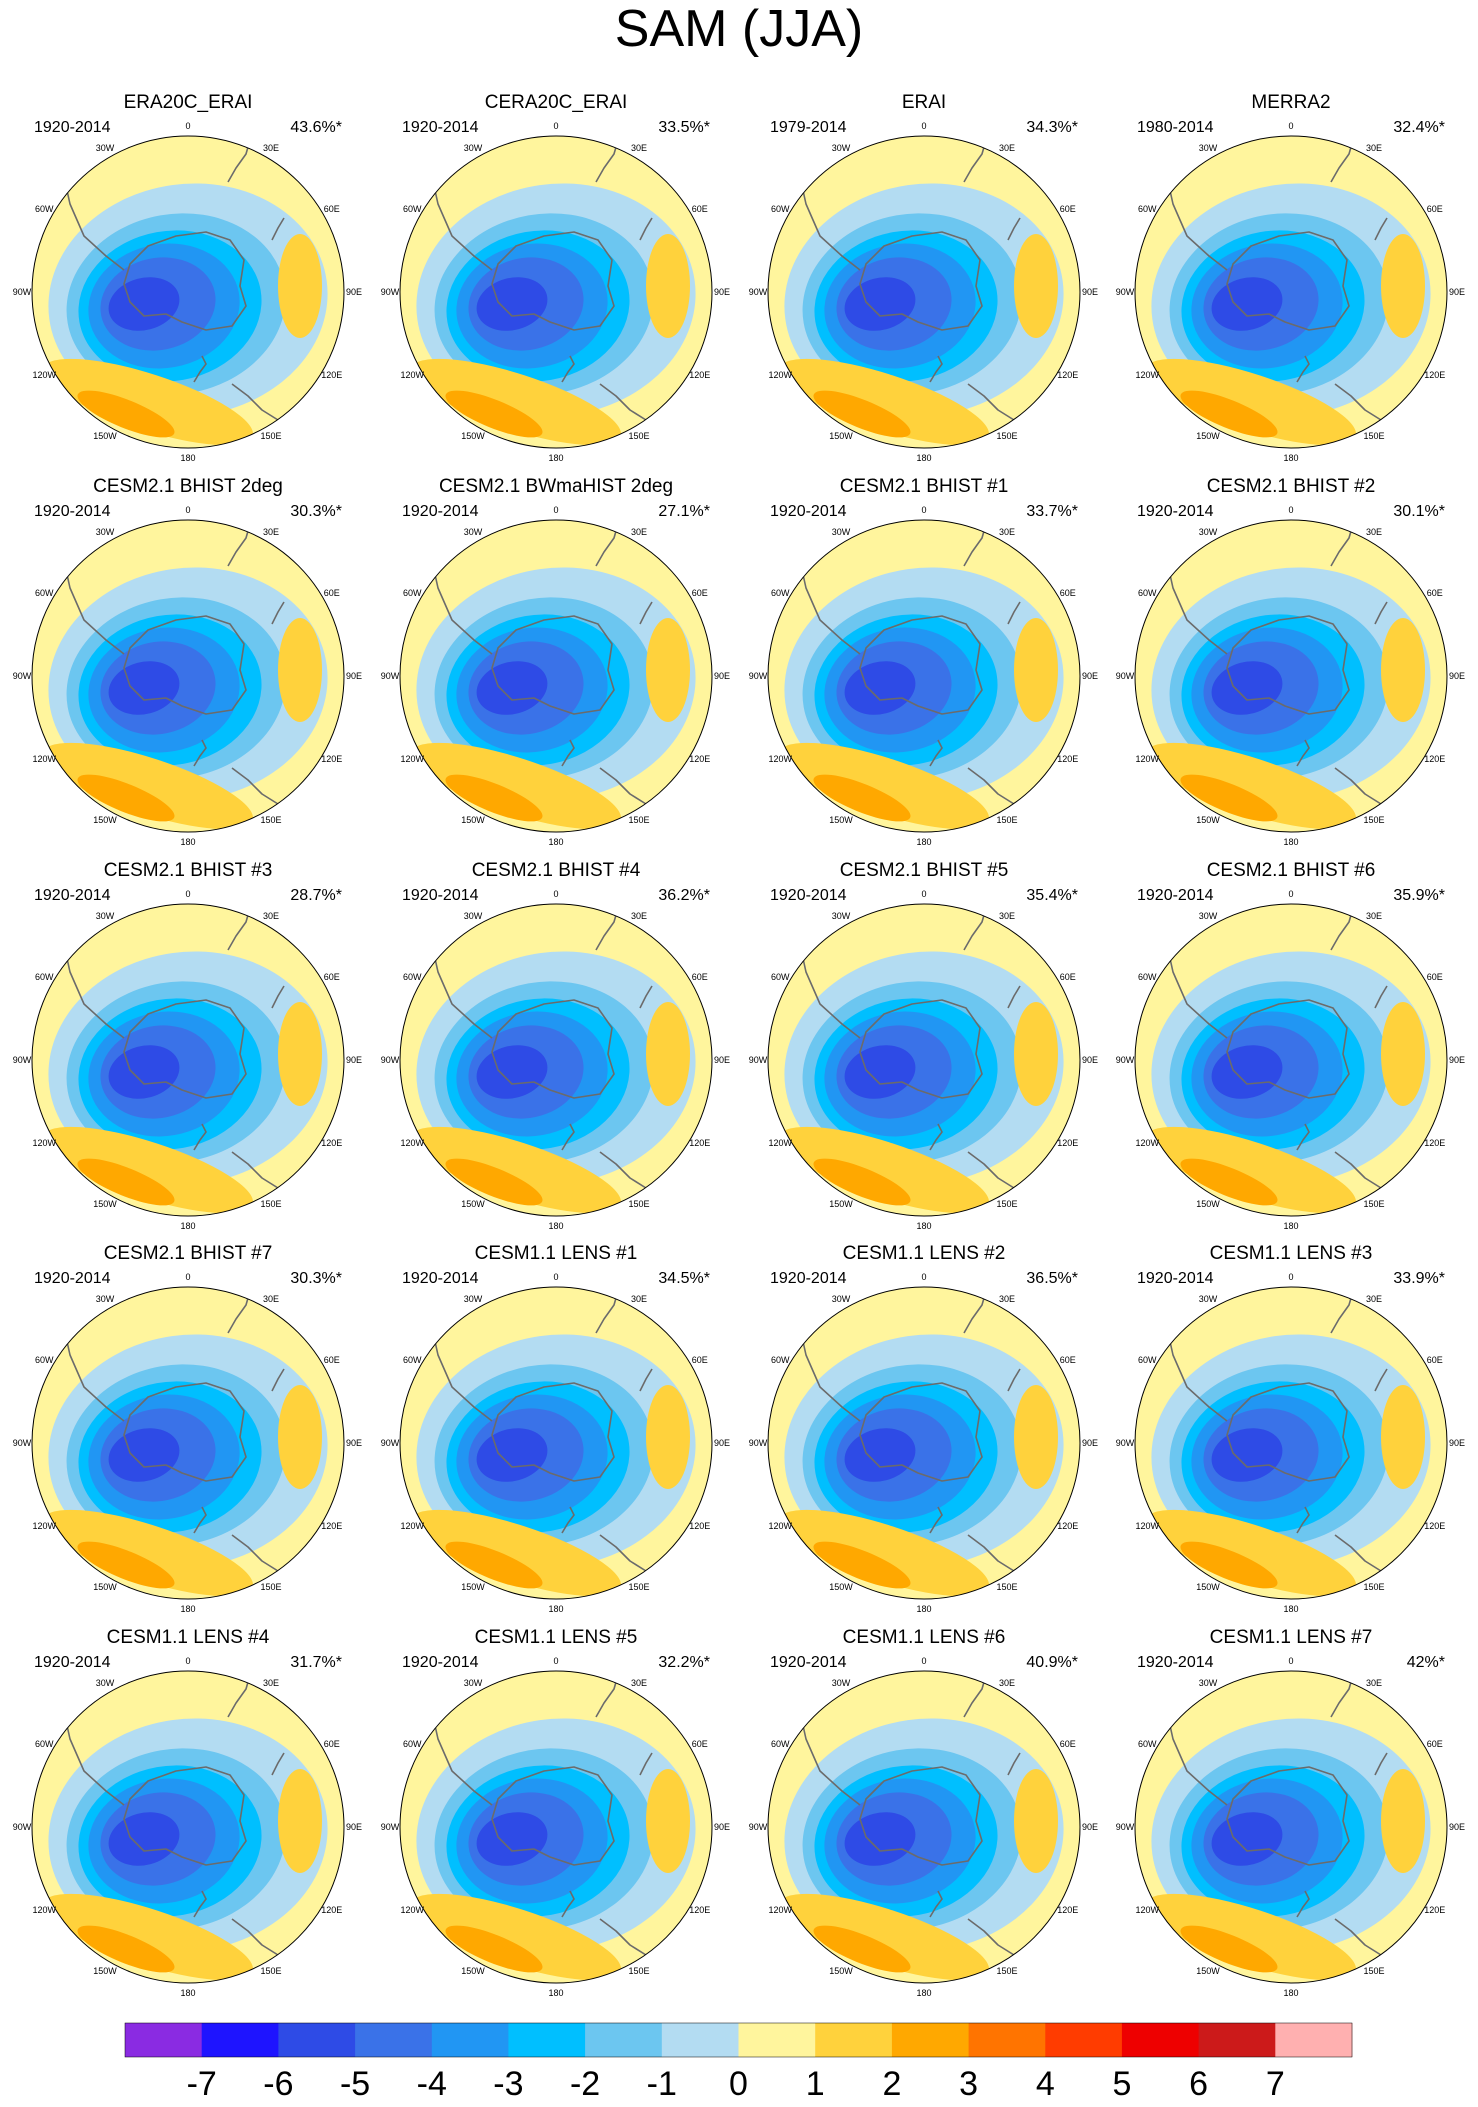 This screenshot has width=1478, height=2107. I want to click on coastlines, so click(913, 286).